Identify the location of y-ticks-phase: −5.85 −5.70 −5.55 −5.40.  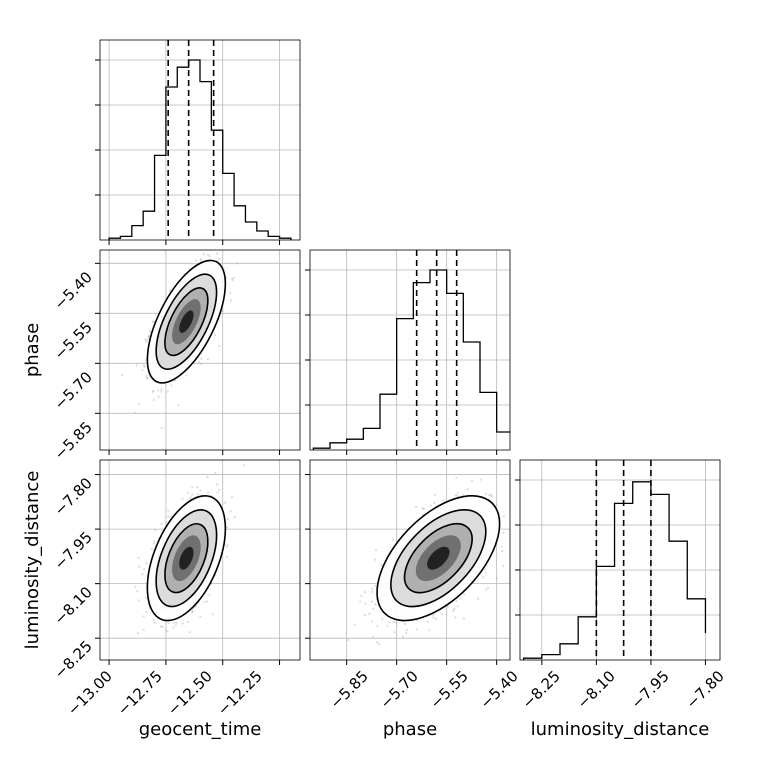
(73, 365).